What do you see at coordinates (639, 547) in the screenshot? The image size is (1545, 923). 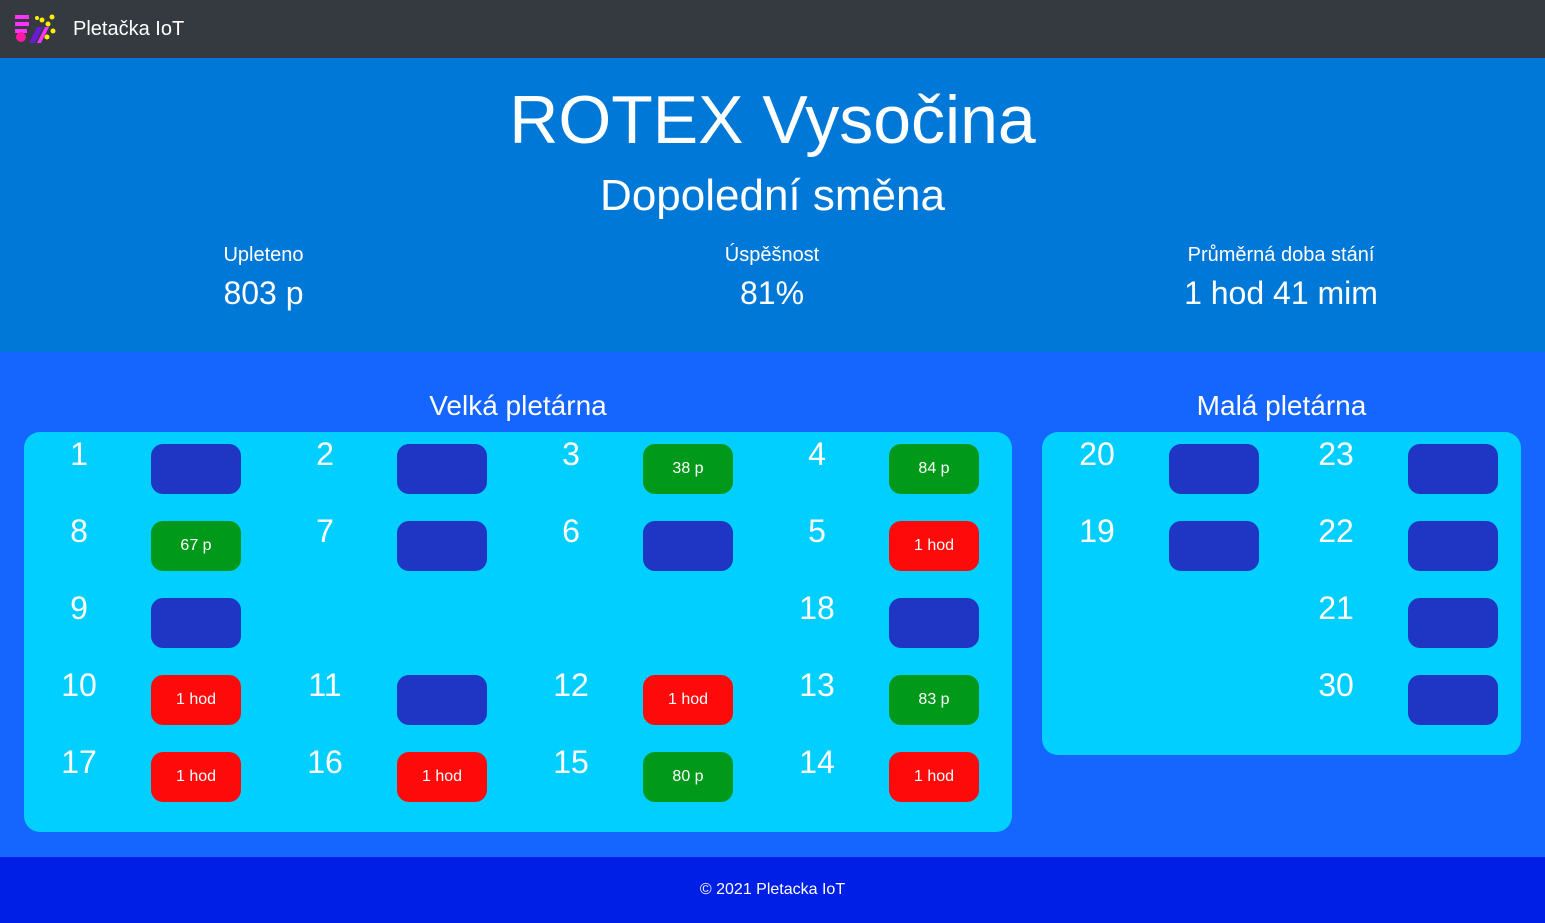 I see `machine-6: 6` at bounding box center [639, 547].